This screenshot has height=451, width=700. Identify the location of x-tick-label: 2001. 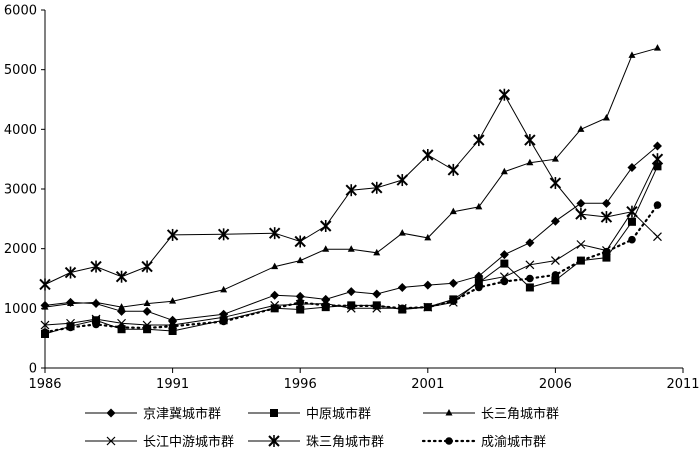
(427, 384).